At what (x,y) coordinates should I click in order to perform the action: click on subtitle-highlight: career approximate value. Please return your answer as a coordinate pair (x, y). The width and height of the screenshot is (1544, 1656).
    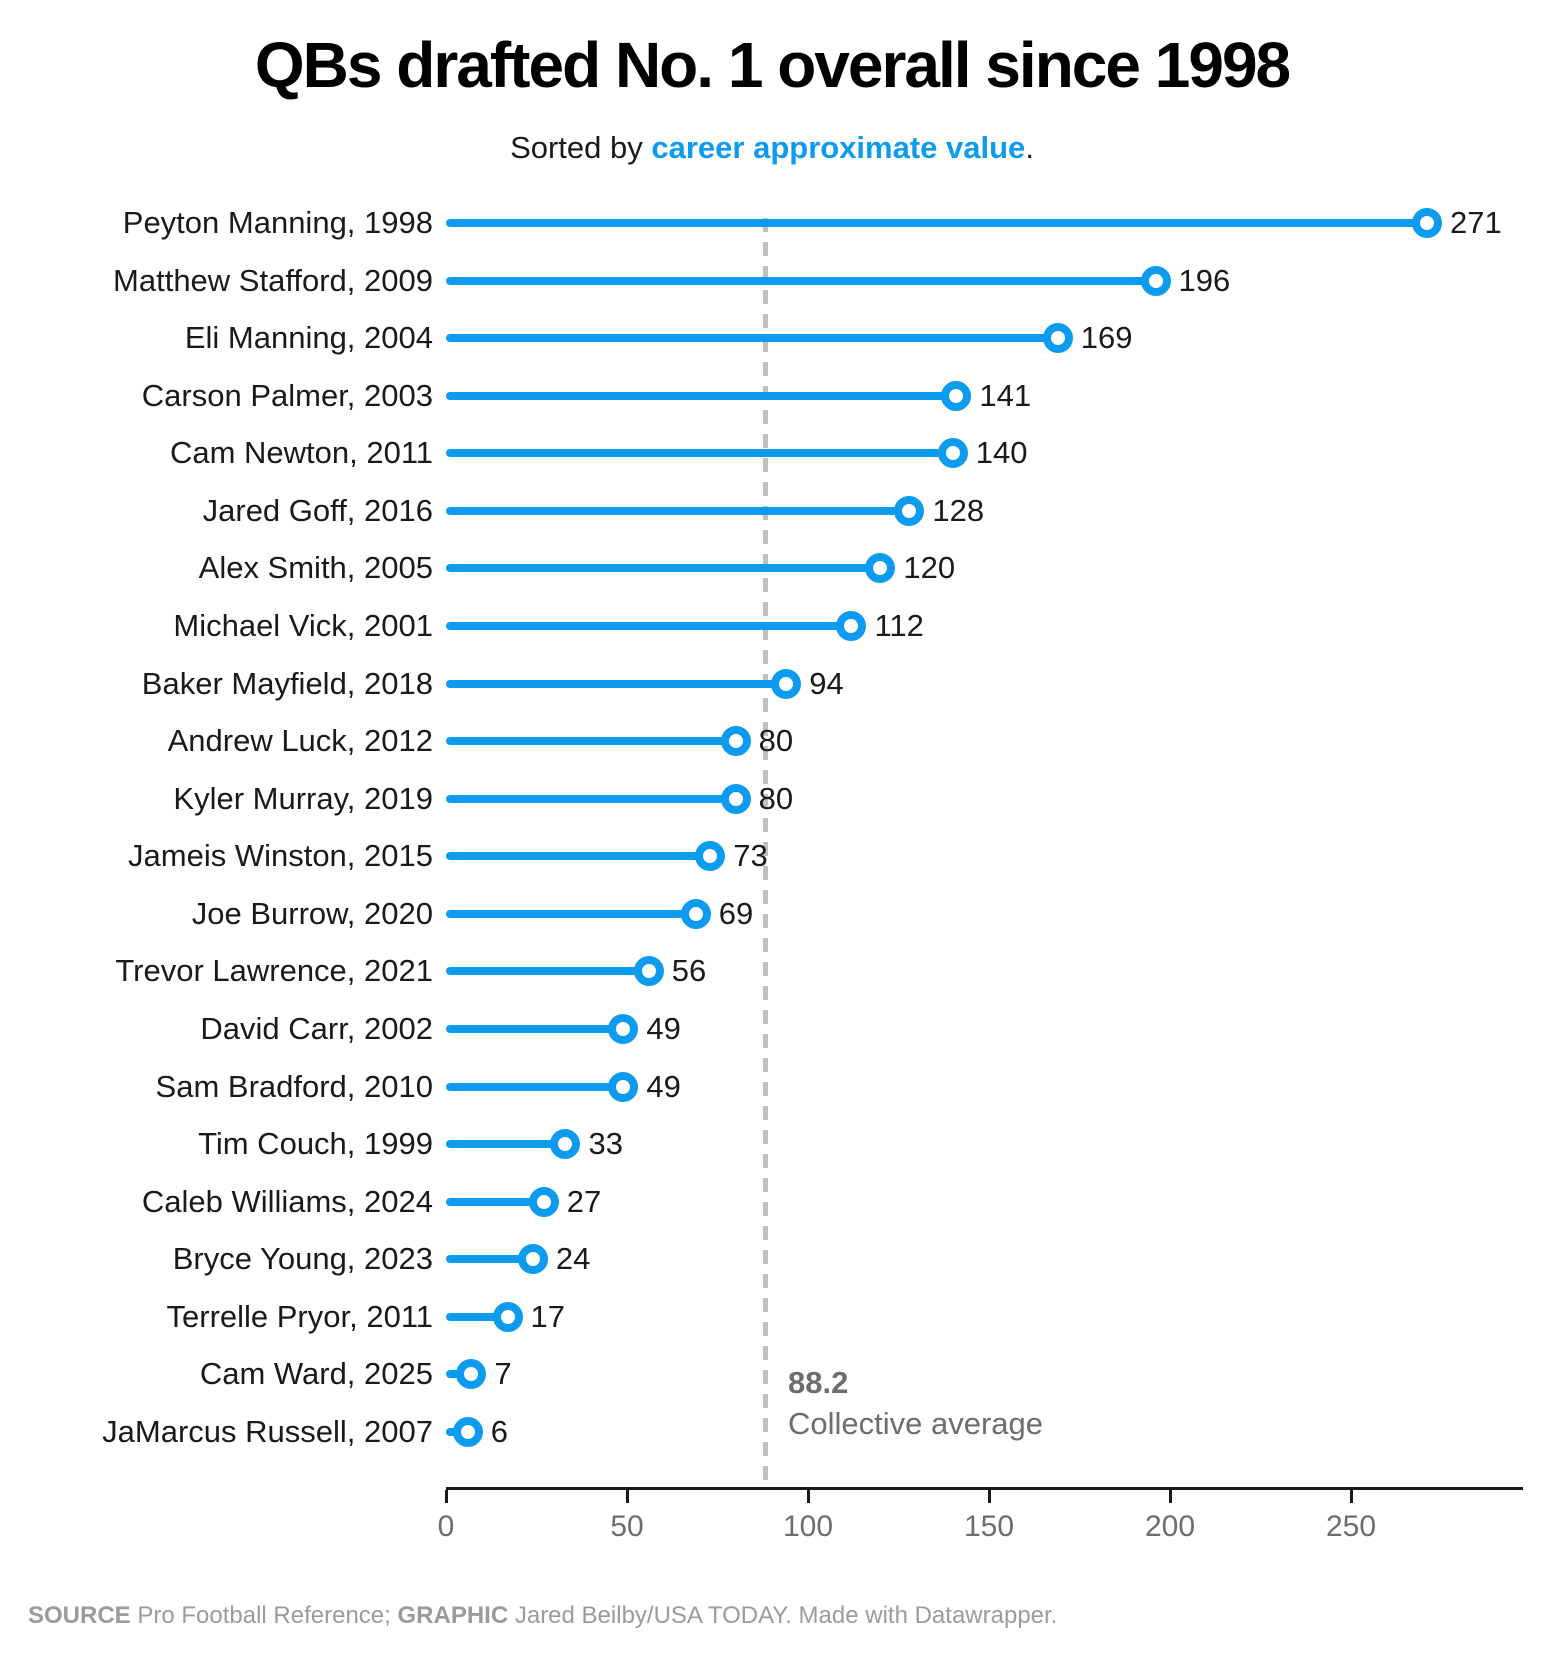
    Looking at the image, I should click on (838, 147).